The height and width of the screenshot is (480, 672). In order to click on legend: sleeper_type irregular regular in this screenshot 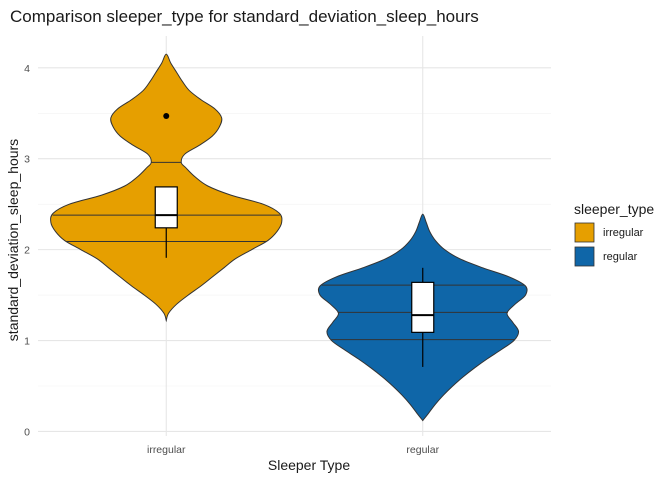, I will do `click(614, 234)`.